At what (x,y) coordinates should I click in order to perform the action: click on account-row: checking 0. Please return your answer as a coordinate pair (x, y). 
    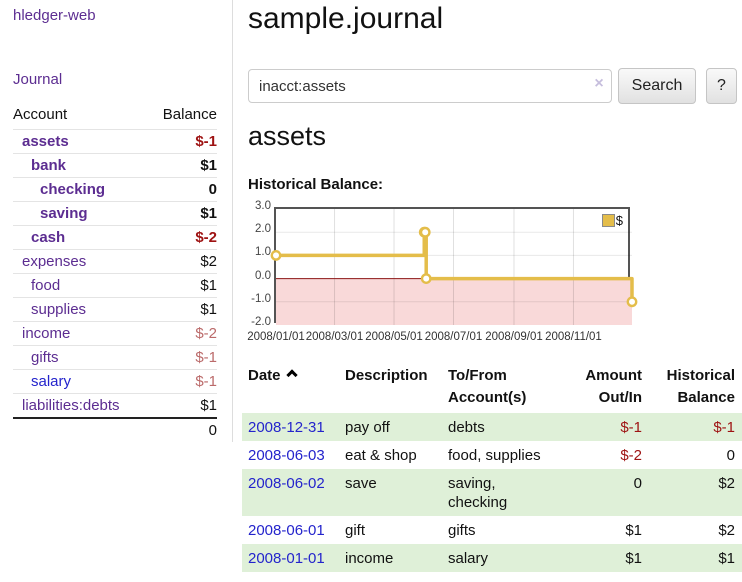
    Looking at the image, I should click on (115, 189).